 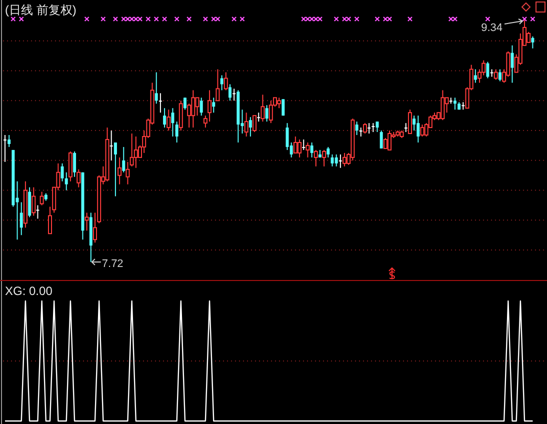 I want to click on chart-title: (日线 前复权), so click(x=40, y=10).